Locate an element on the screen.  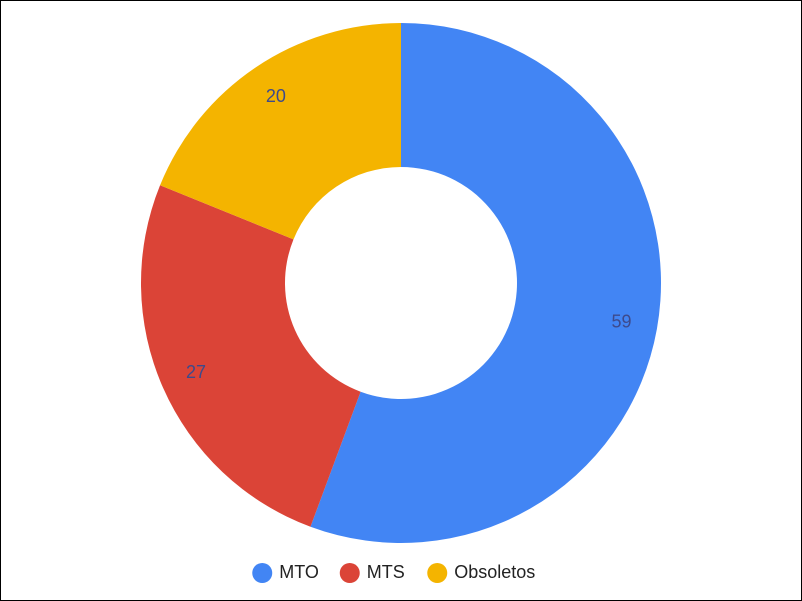
data-label: 59 is located at coordinates (621, 321).